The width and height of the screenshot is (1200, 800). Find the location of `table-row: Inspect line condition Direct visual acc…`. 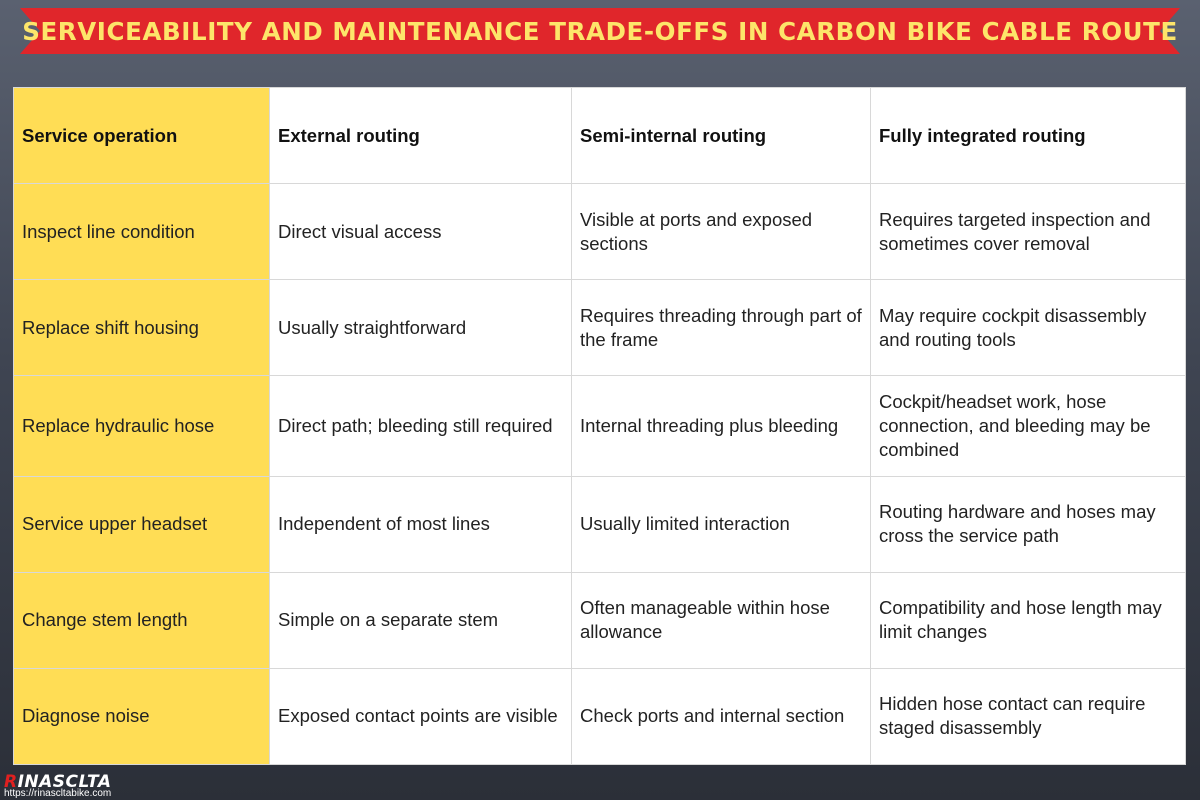

table-row: Inspect line condition Direct visual acc… is located at coordinates (599, 232).